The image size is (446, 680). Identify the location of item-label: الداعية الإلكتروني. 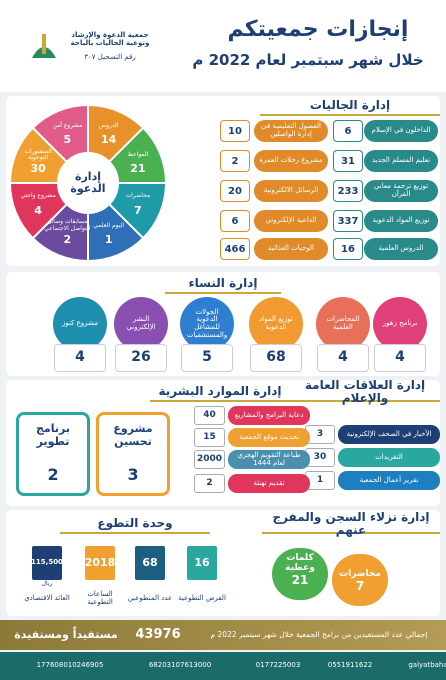
(291, 221).